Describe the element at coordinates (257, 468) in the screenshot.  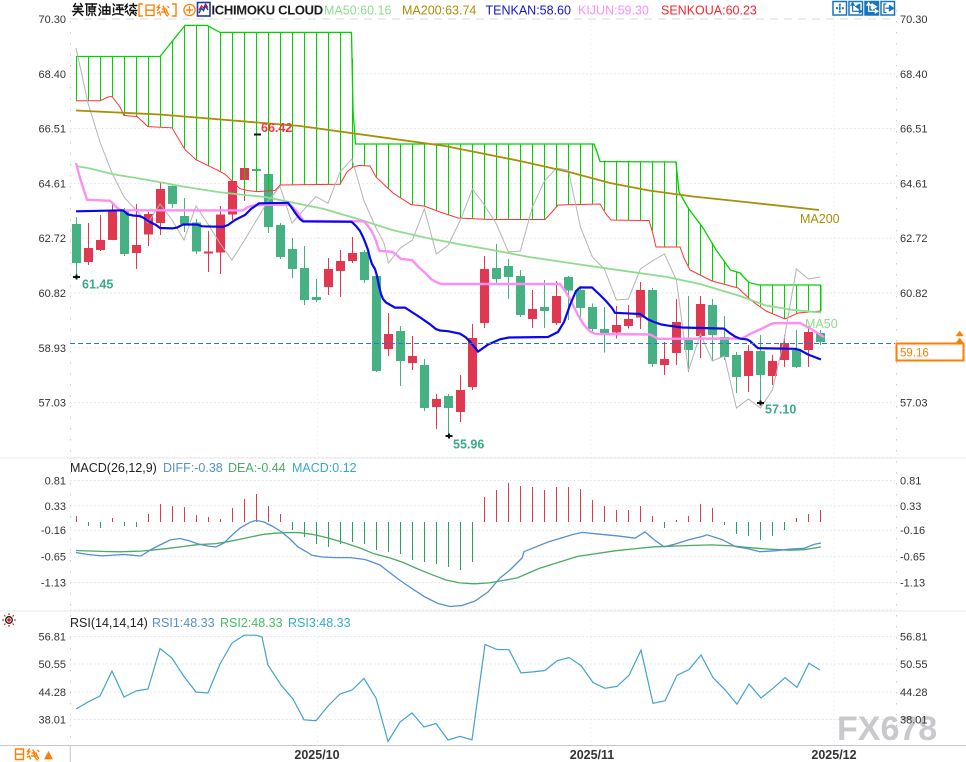
I see `svg-text: DEA:-0.44` at that location.